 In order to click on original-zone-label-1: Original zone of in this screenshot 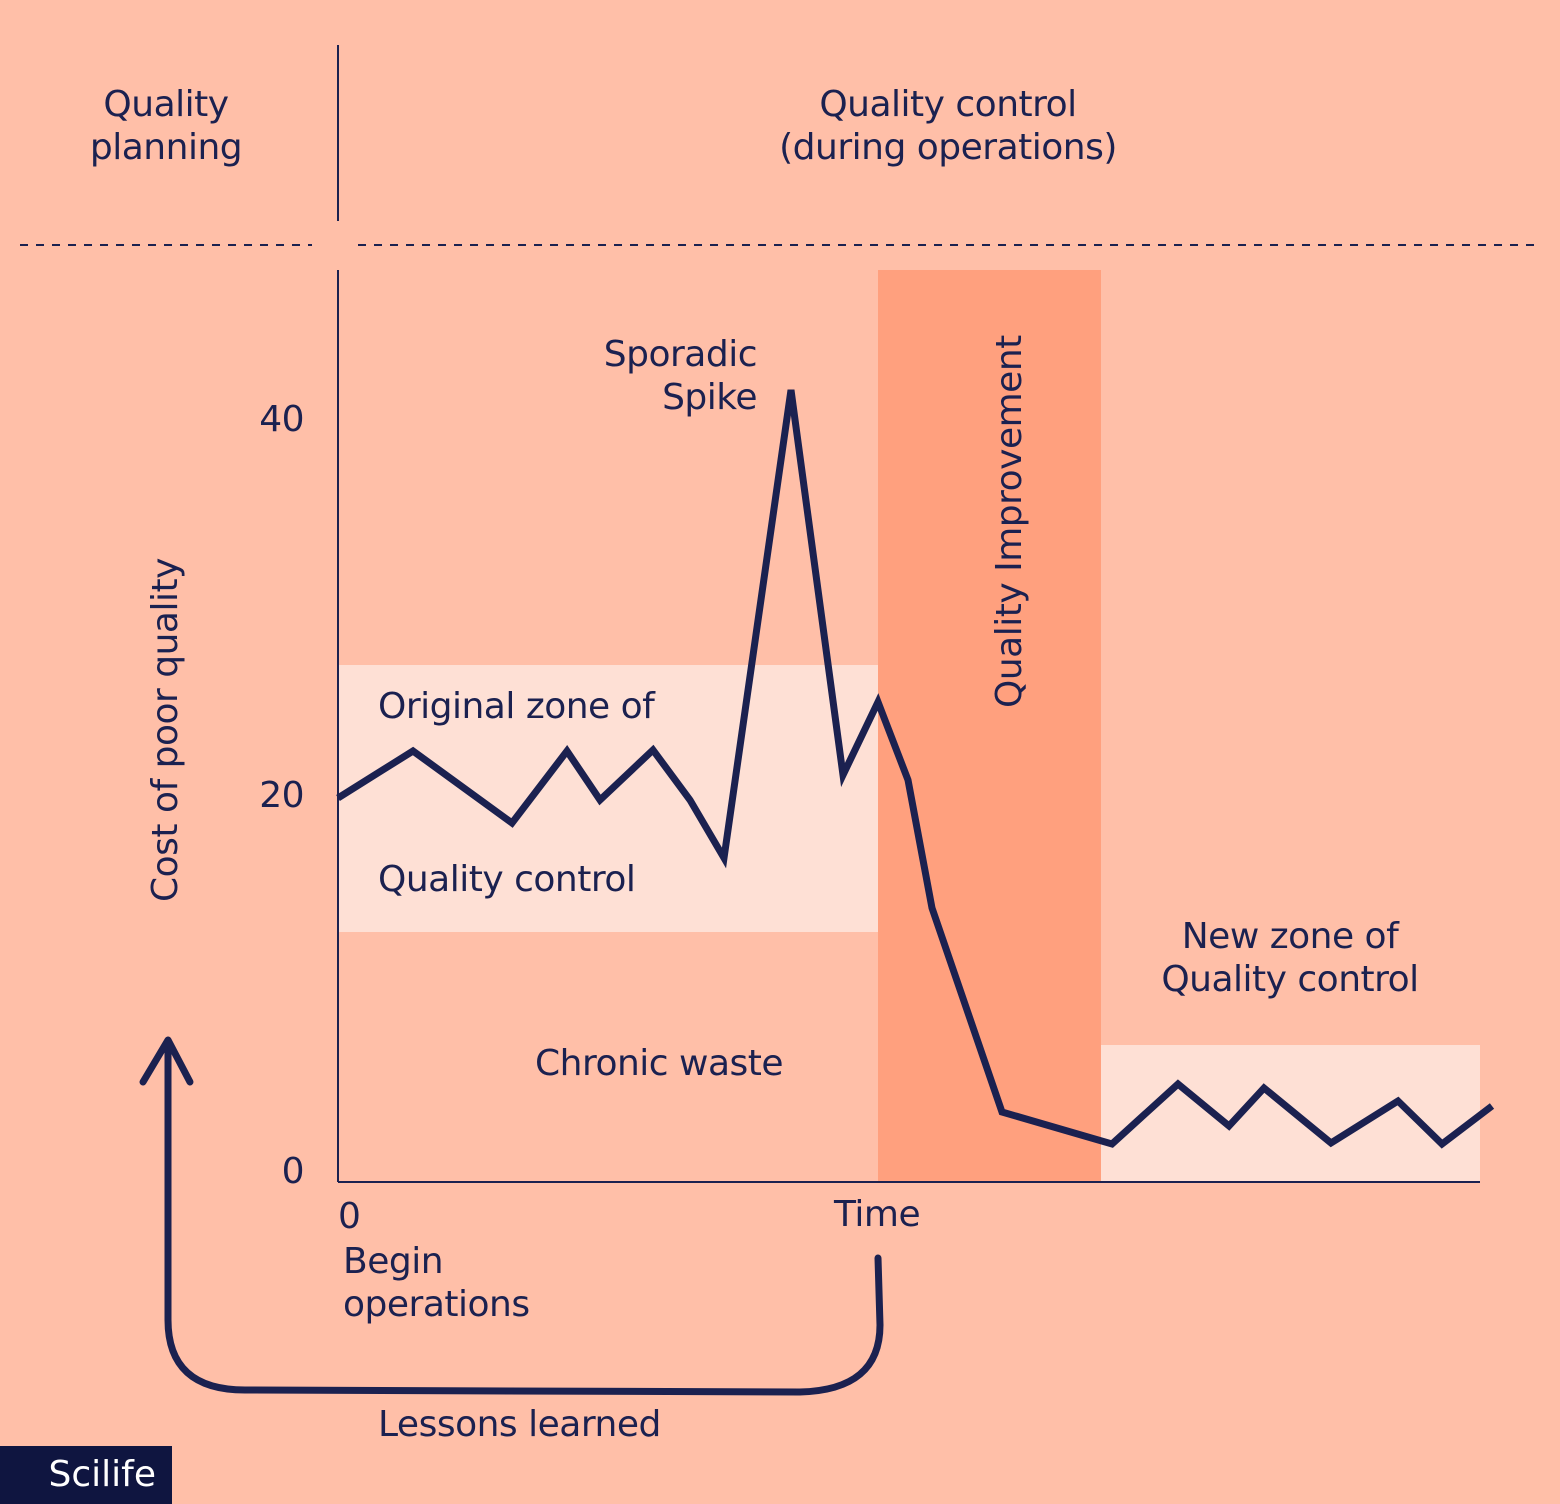, I will do `click(516, 706)`.